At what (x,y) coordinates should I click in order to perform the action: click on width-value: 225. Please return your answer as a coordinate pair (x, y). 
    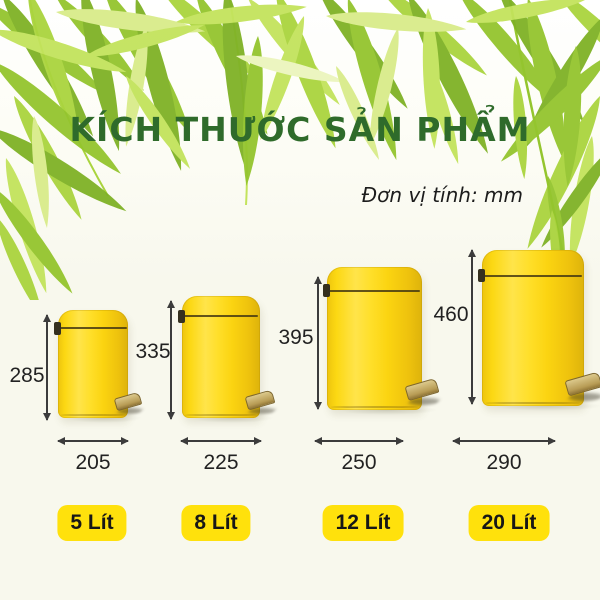
    Looking at the image, I should click on (221, 462).